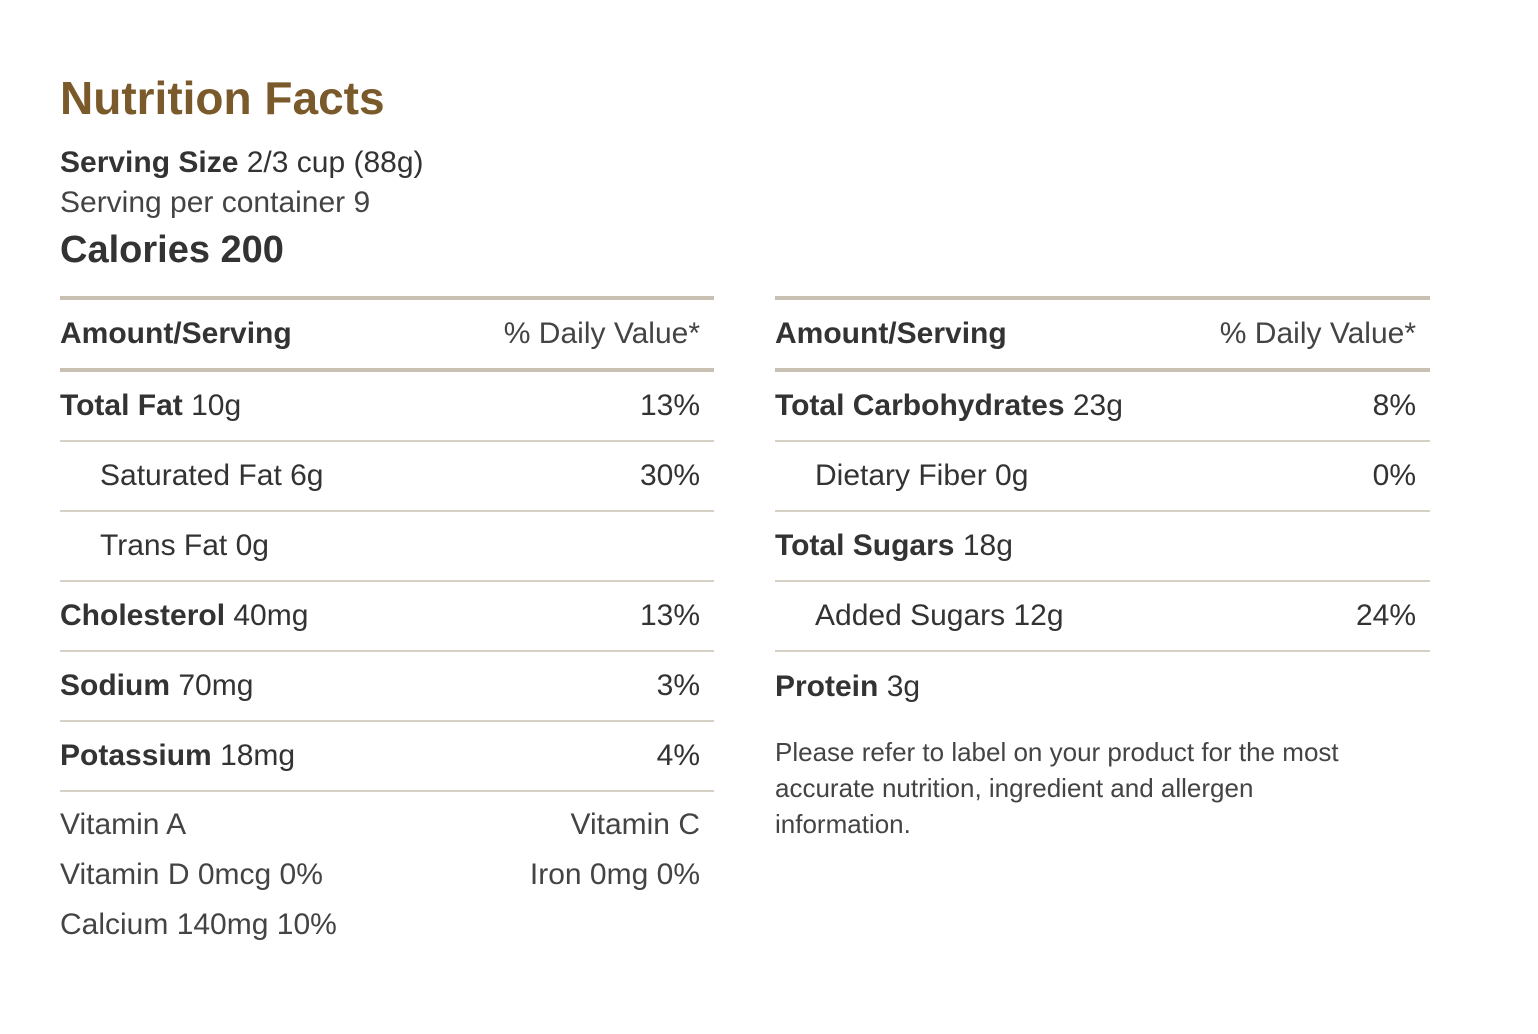 The image size is (1538, 1034). What do you see at coordinates (678, 685) in the screenshot?
I see `nutrient-percent: 3%` at bounding box center [678, 685].